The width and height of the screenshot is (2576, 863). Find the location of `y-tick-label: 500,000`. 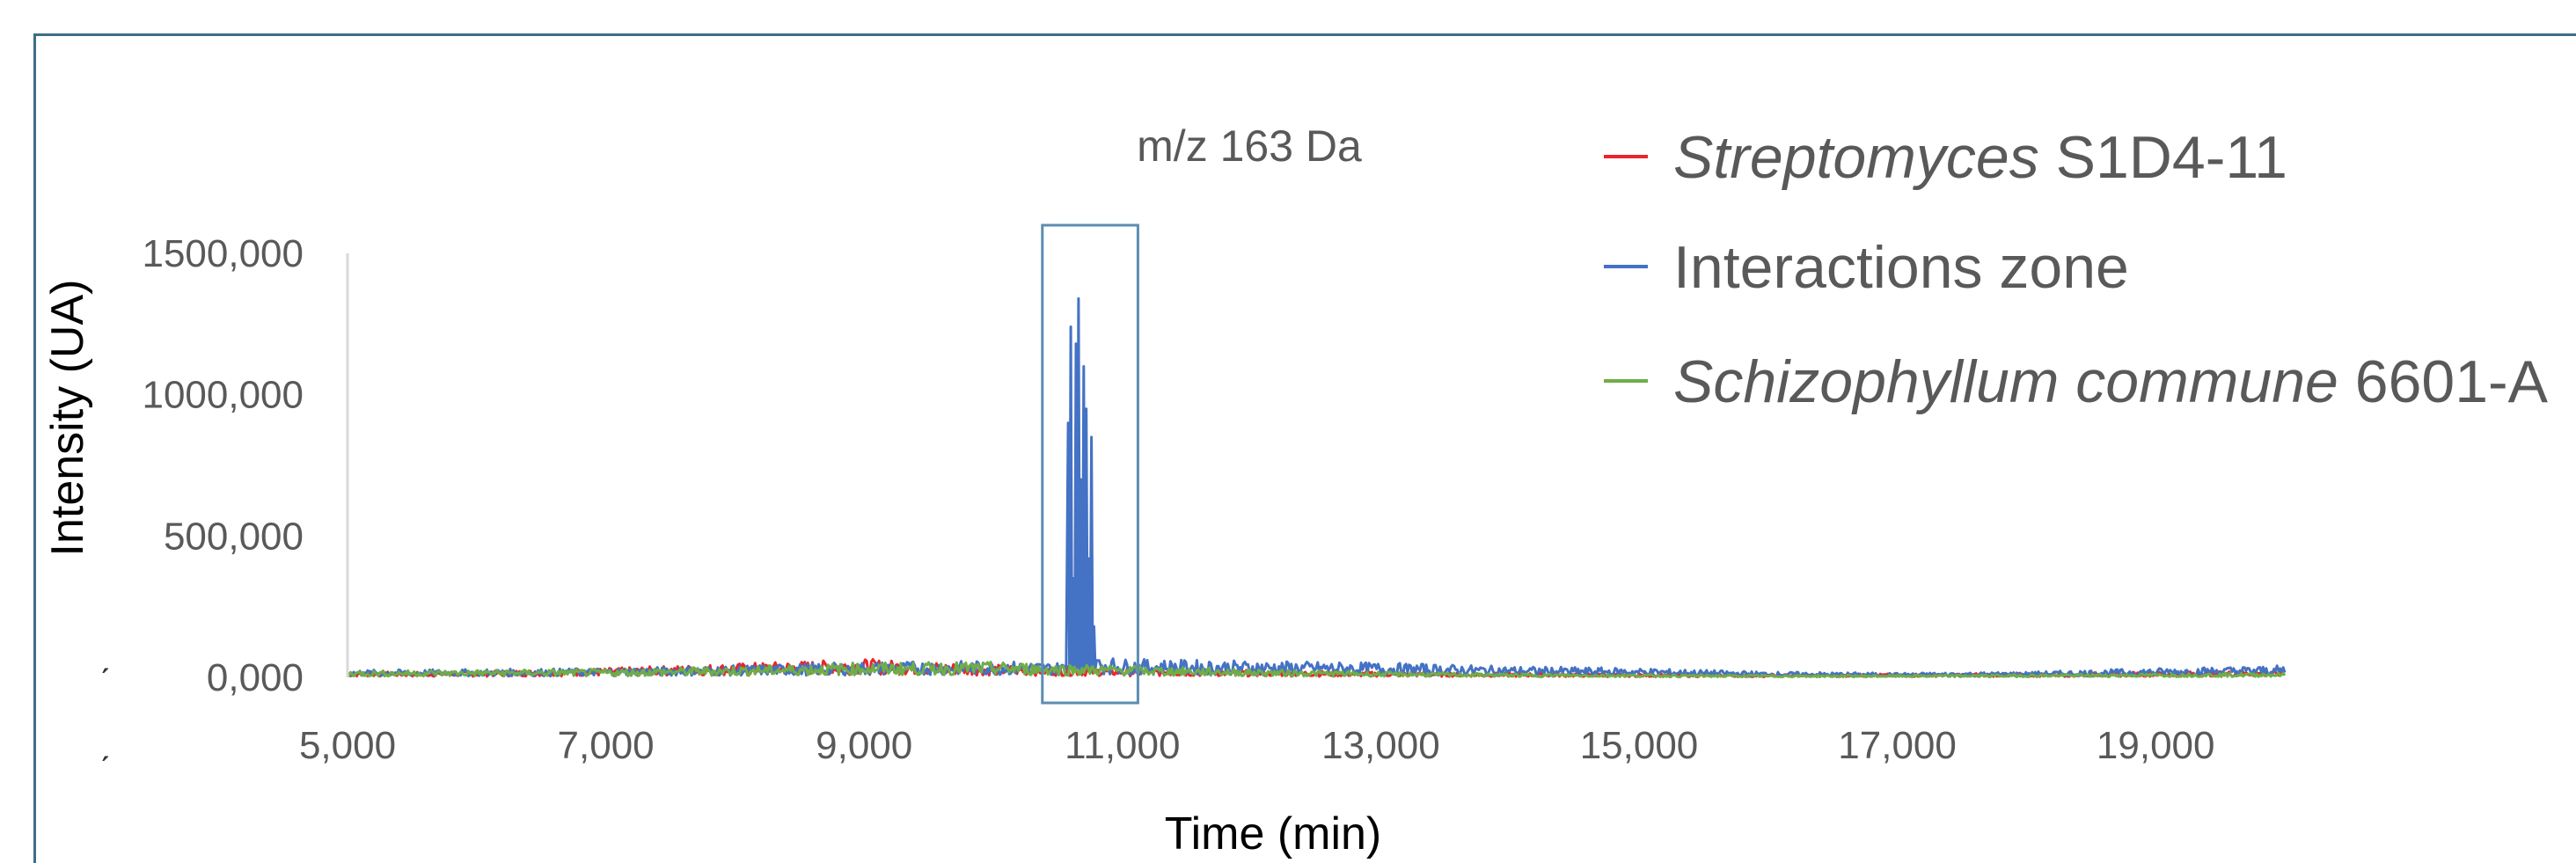

y-tick-label: 500,000 is located at coordinates (234, 536).